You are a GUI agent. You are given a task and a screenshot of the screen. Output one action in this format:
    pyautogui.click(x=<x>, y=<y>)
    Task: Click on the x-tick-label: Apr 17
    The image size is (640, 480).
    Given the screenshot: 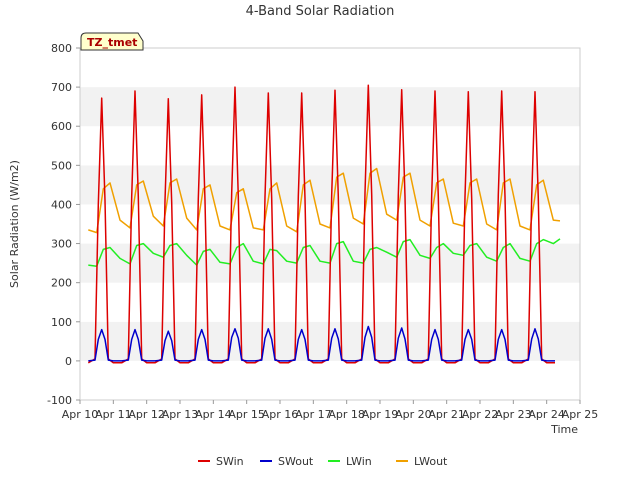 What is the action you would take?
    pyautogui.click(x=313, y=414)
    